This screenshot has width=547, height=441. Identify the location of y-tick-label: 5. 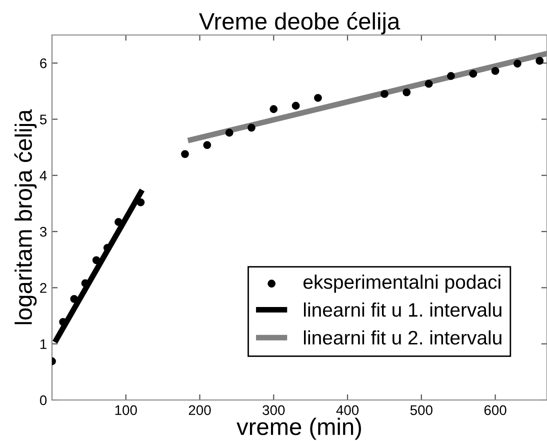
(43, 119).